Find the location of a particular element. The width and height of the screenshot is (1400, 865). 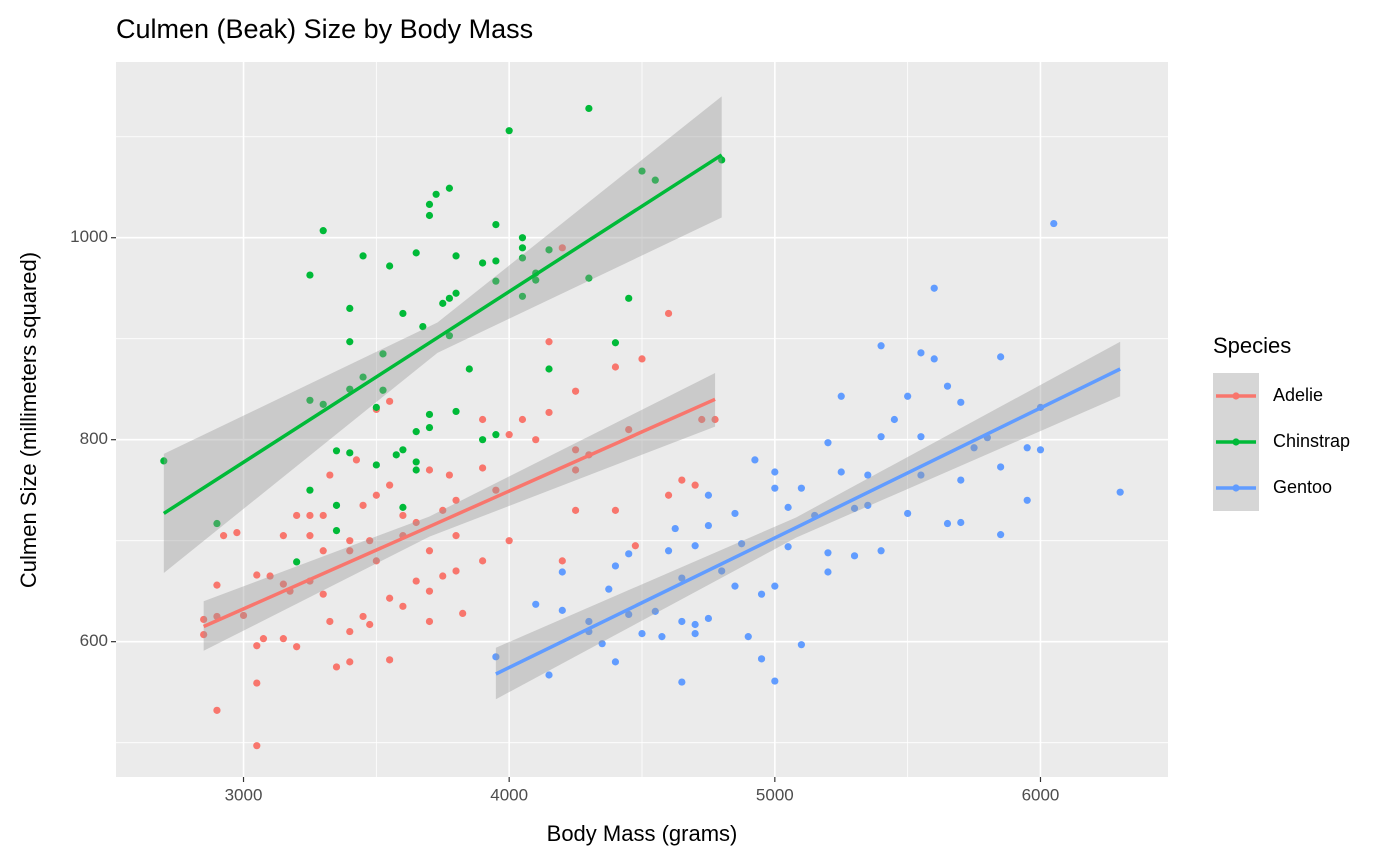

fit-line is located at coordinates (459, 513).